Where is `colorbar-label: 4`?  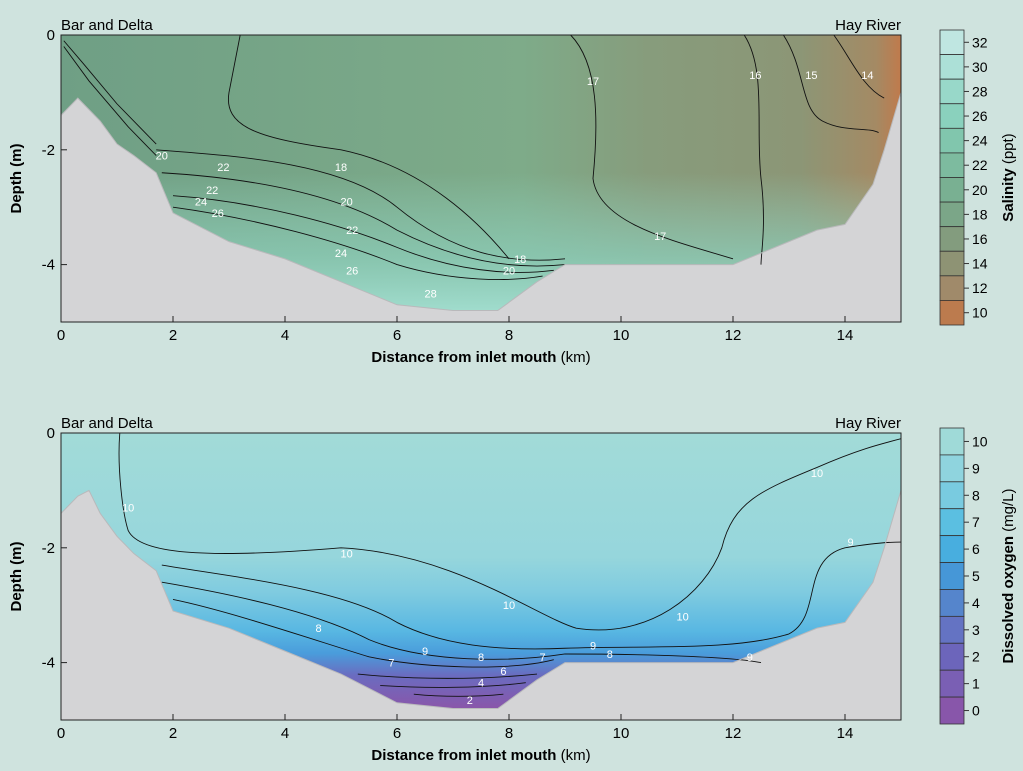
colorbar-label: 4 is located at coordinates (976, 603).